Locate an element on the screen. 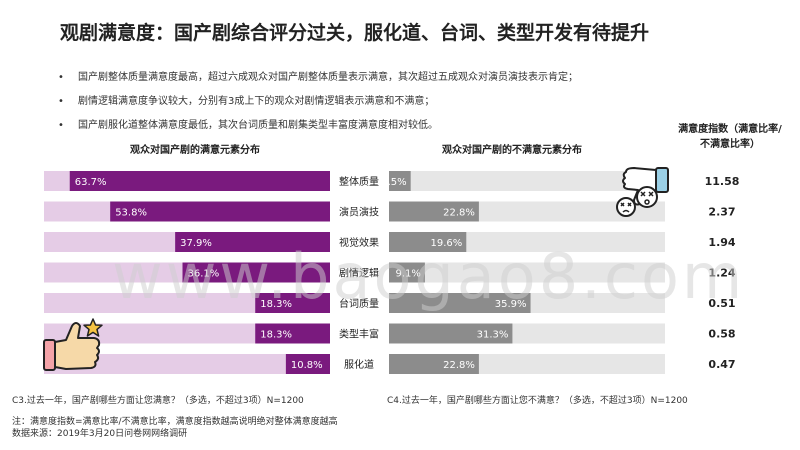 The height and width of the screenshot is (450, 800). satisfaction-index-value: 11.58 is located at coordinates (722, 181).